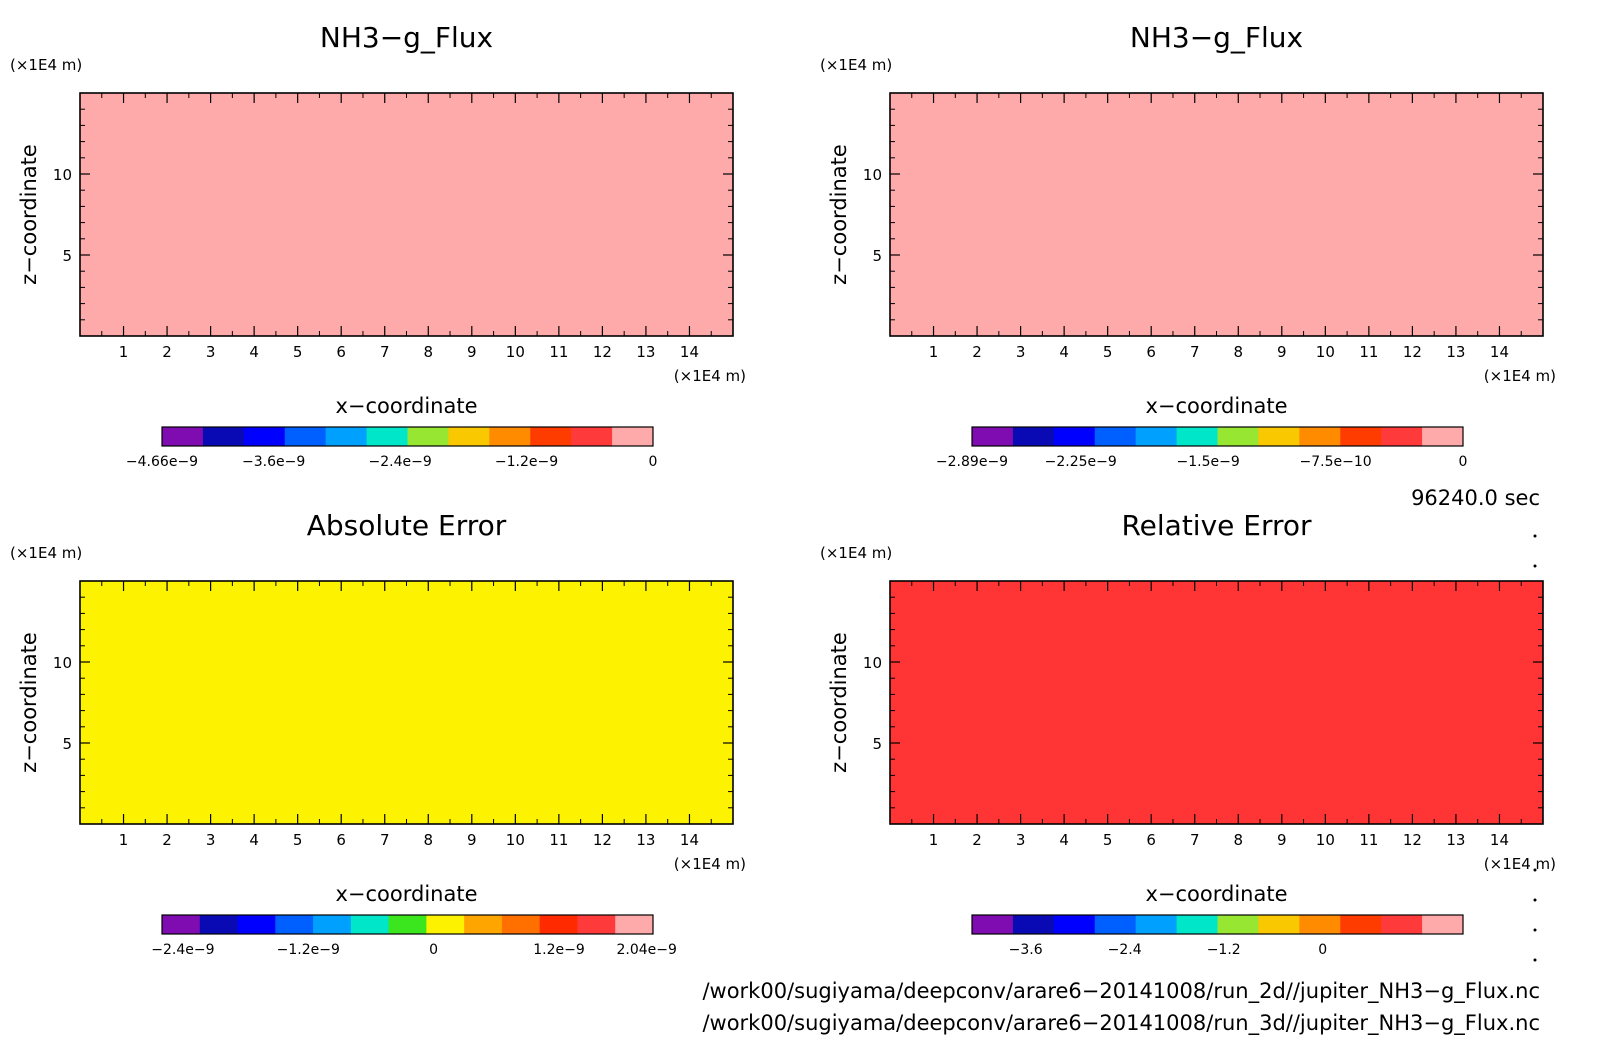 This screenshot has width=1604, height=1054. Describe the element at coordinates (934, 352) in the screenshot. I see `x-tick-label: 1` at that location.